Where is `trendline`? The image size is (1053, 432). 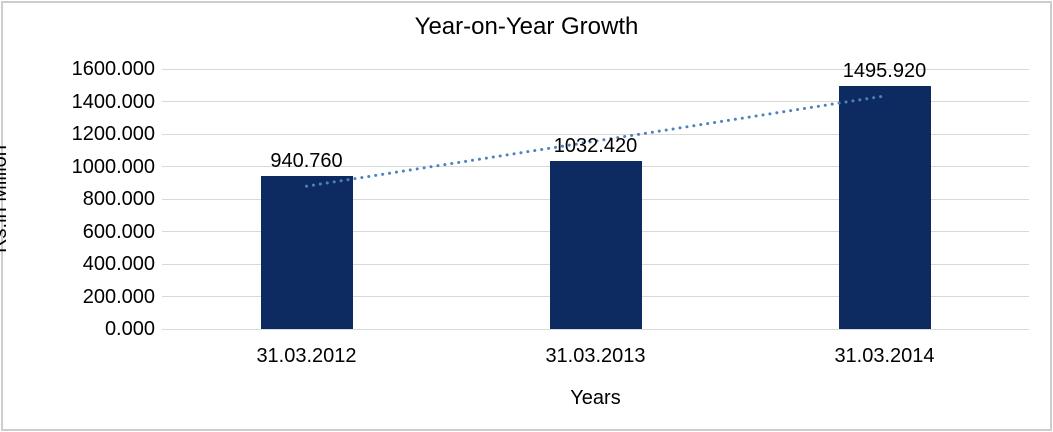
trendline is located at coordinates (595, 141).